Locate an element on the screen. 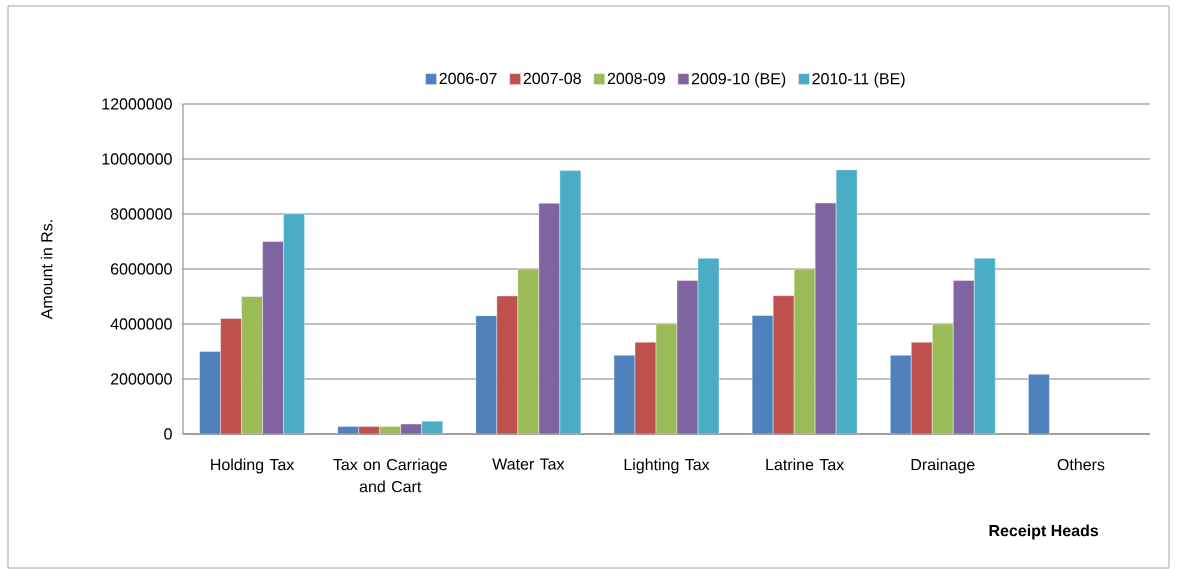  legend-label: 2009-10 (BE) is located at coordinates (738, 80).